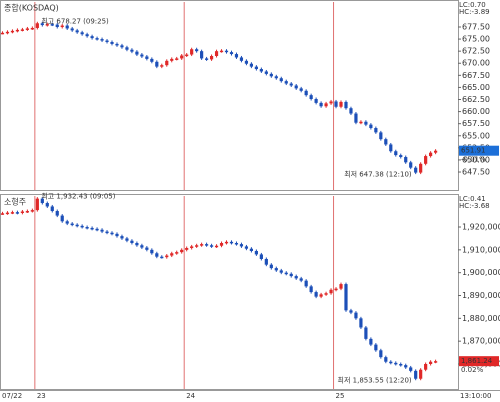 This screenshot has width=500, height=402. What do you see at coordinates (472, 199) in the screenshot?
I see `lc-label: LC:0.41` at bounding box center [472, 199].